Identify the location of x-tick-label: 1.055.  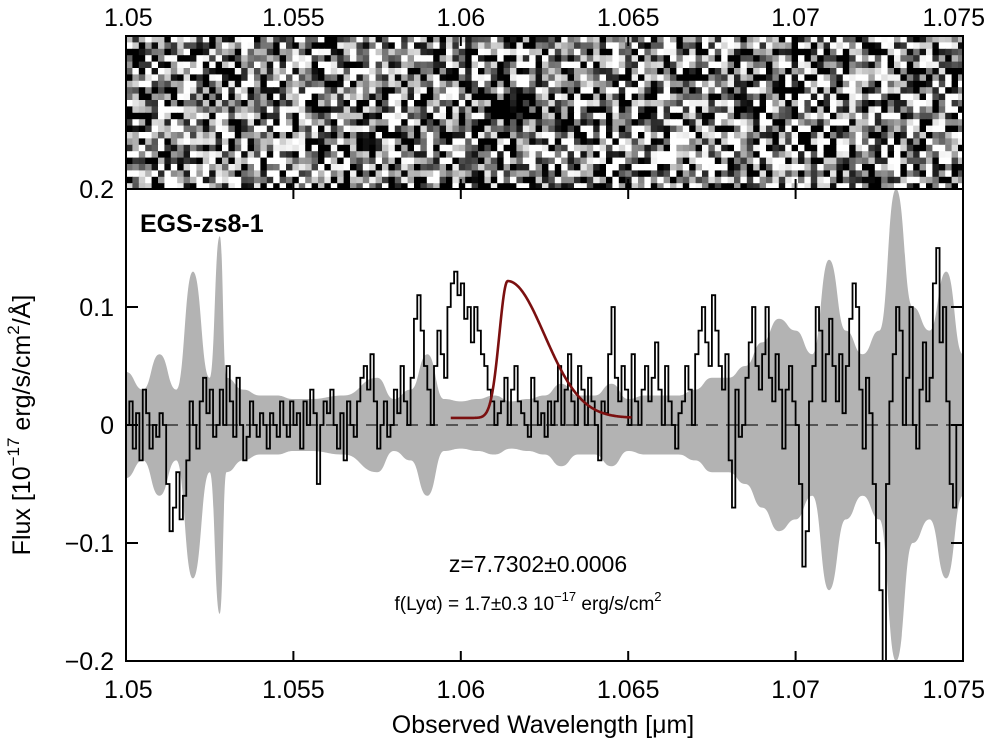
(293, 690).